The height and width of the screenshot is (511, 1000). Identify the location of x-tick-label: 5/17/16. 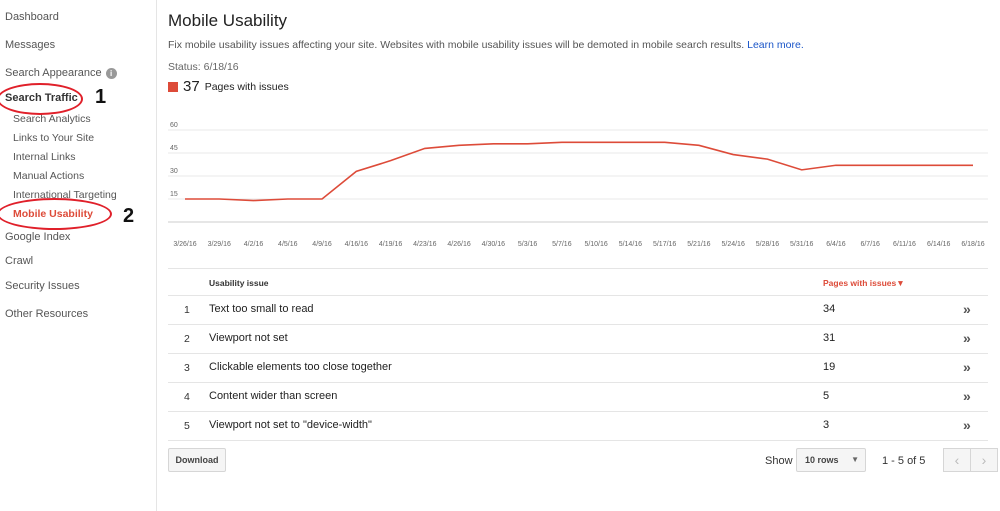
(664, 244).